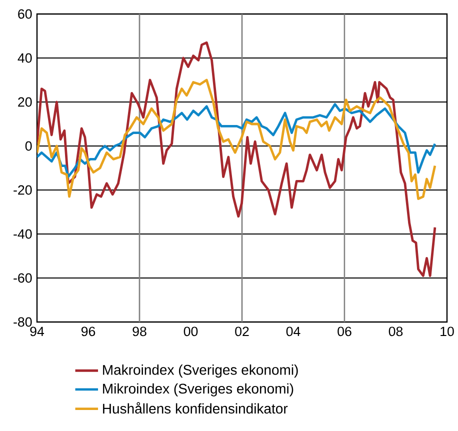 The image size is (458, 431). Describe the element at coordinates (345, 331) in the screenshot. I see `x-tick-label: 06` at that location.